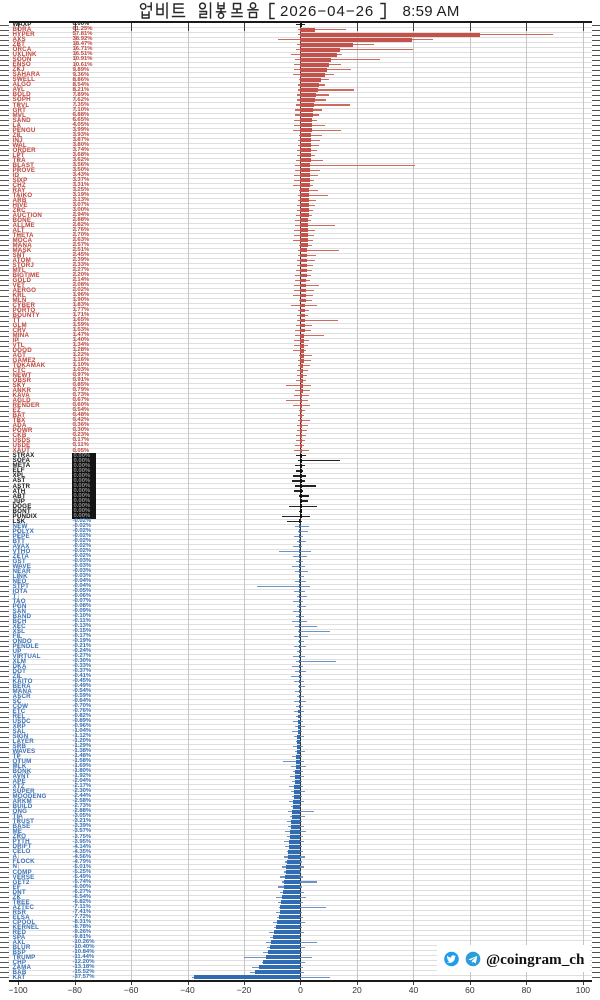 The width and height of the screenshot is (600, 1000). I want to click on svg-text: @coingram_ch, so click(535, 959).